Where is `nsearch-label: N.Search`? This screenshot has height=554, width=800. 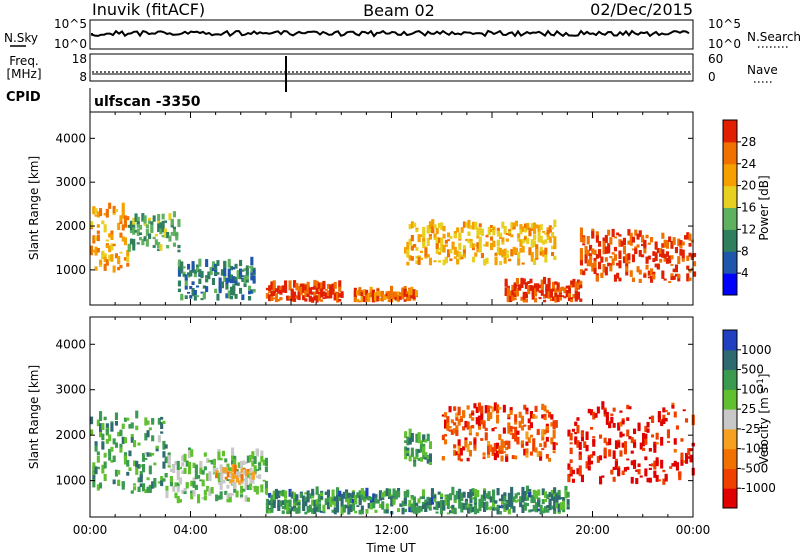
nsearch-label: N.Search is located at coordinates (773, 37).